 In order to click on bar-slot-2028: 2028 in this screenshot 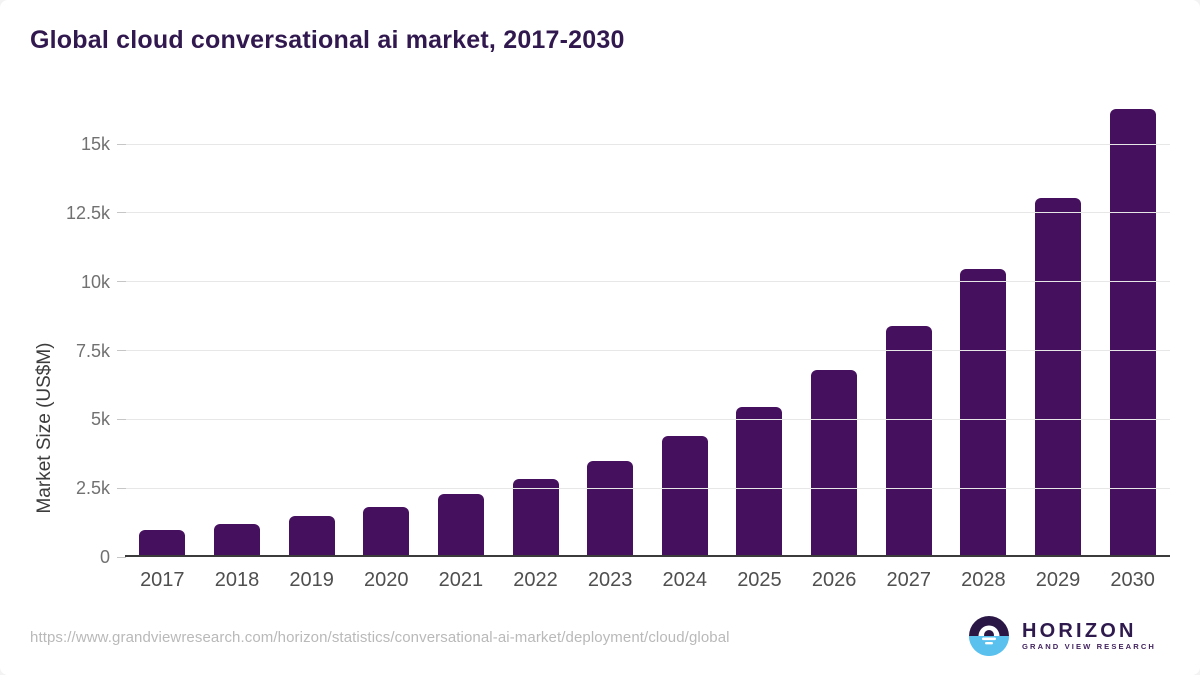, I will do `click(983, 345)`.